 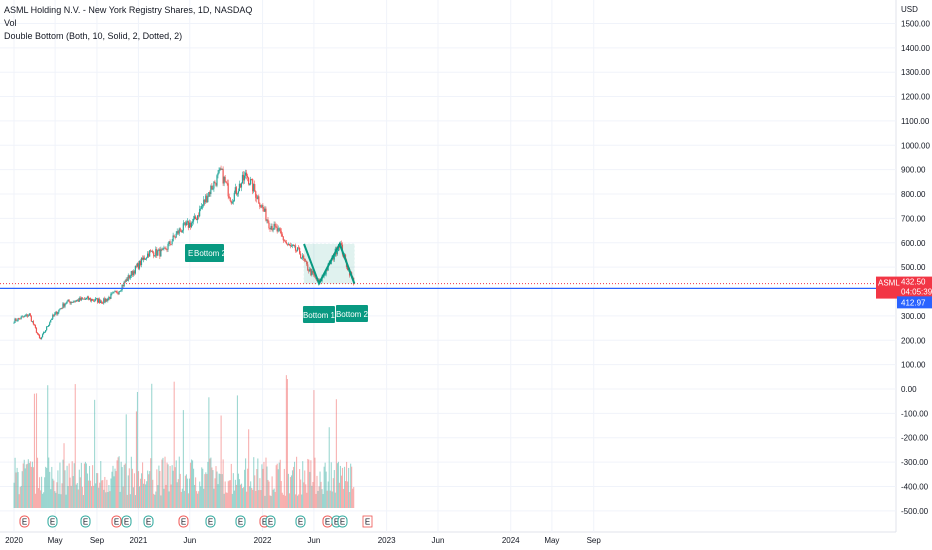 I want to click on level-price-tag-bg, so click(x=914, y=302).